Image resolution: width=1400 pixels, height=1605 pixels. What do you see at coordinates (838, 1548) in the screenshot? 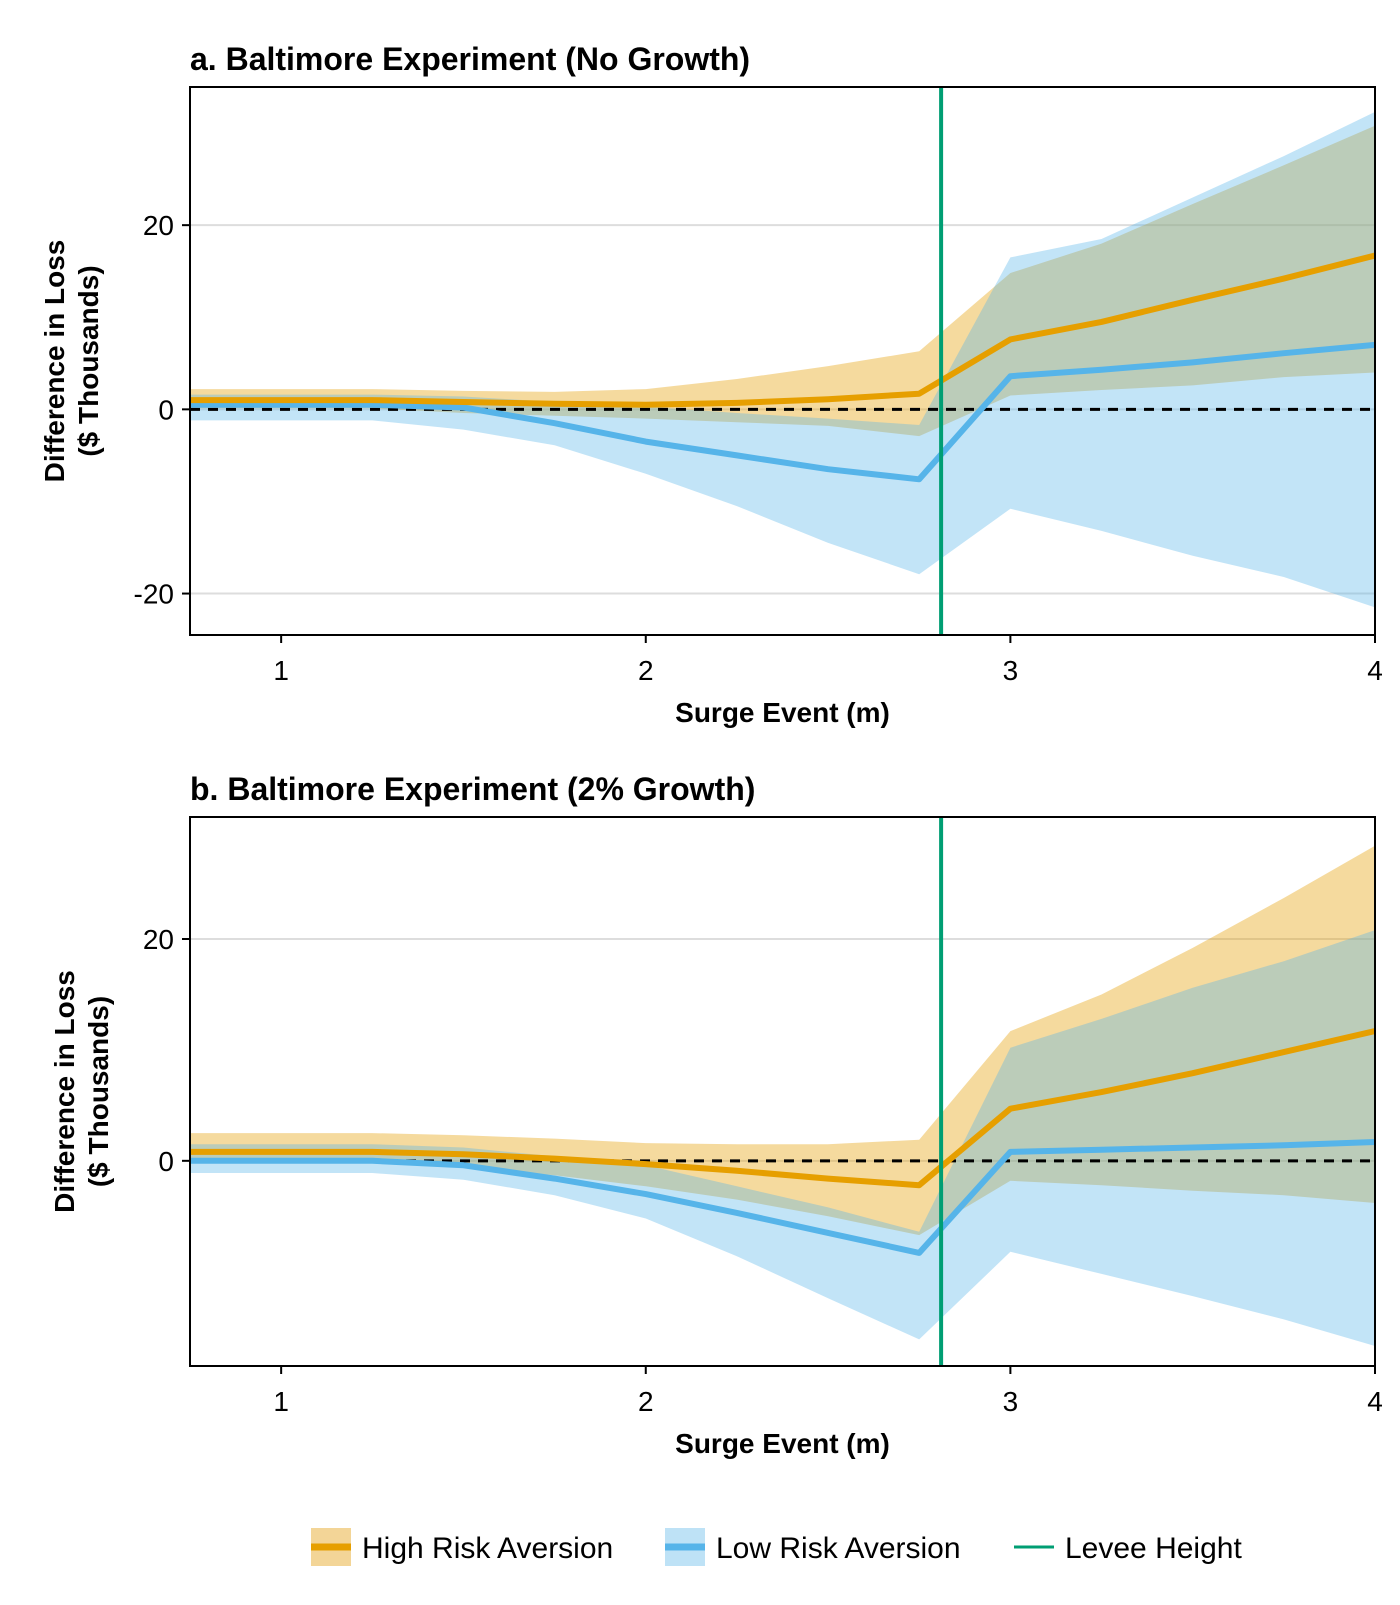
I see `legend-low-label: Low Risk Aversion` at bounding box center [838, 1548].